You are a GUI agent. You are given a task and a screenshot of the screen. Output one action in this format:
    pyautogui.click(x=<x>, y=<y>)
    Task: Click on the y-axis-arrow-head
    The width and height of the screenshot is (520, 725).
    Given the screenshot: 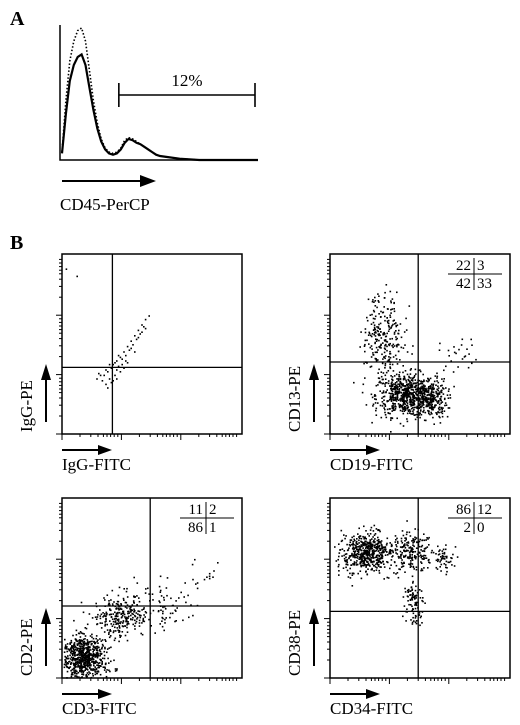 What is the action you would take?
    pyautogui.click(x=46, y=616)
    